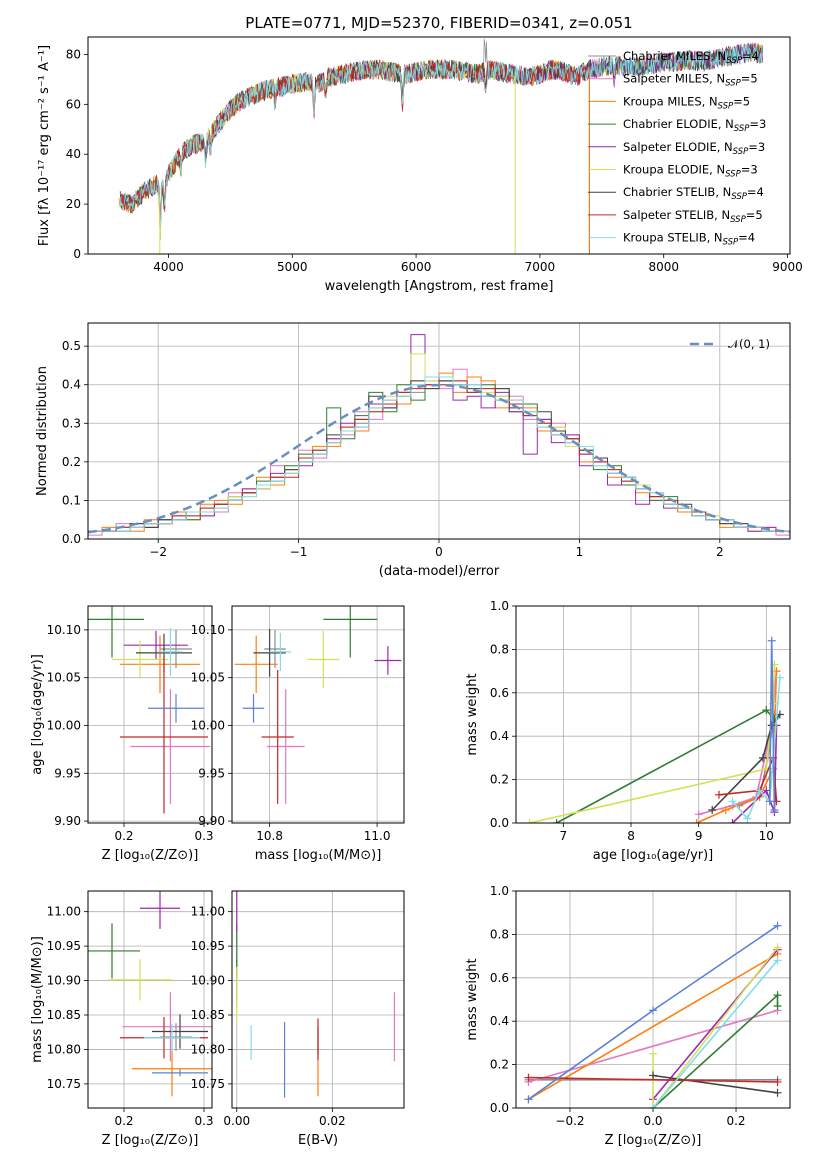 This screenshot has width=819, height=1170. What do you see at coordinates (439, 571) in the screenshot?
I see `x-axis-label: (data-model)/error` at bounding box center [439, 571].